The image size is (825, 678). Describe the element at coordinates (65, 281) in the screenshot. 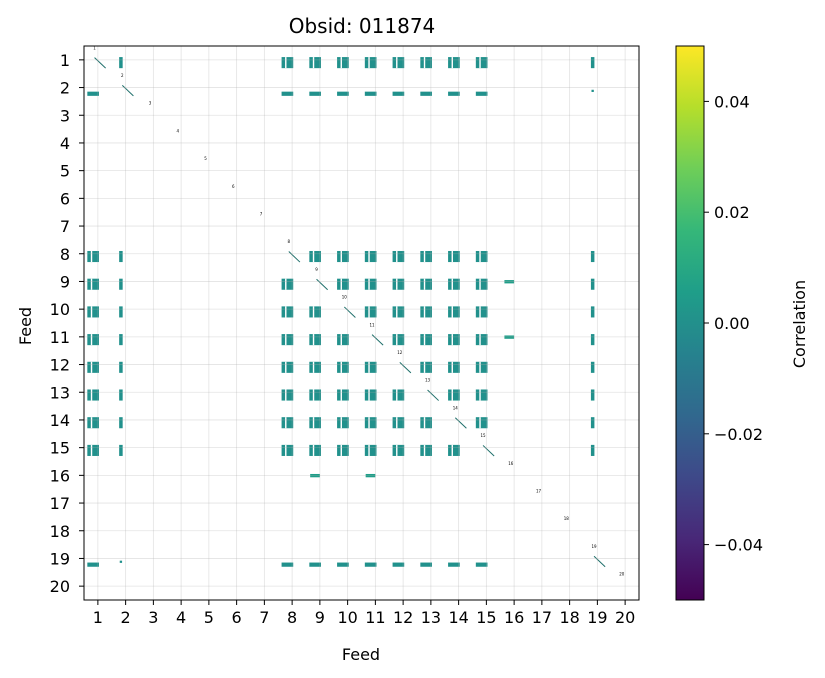

I see `y-tick-label: 9` at that location.